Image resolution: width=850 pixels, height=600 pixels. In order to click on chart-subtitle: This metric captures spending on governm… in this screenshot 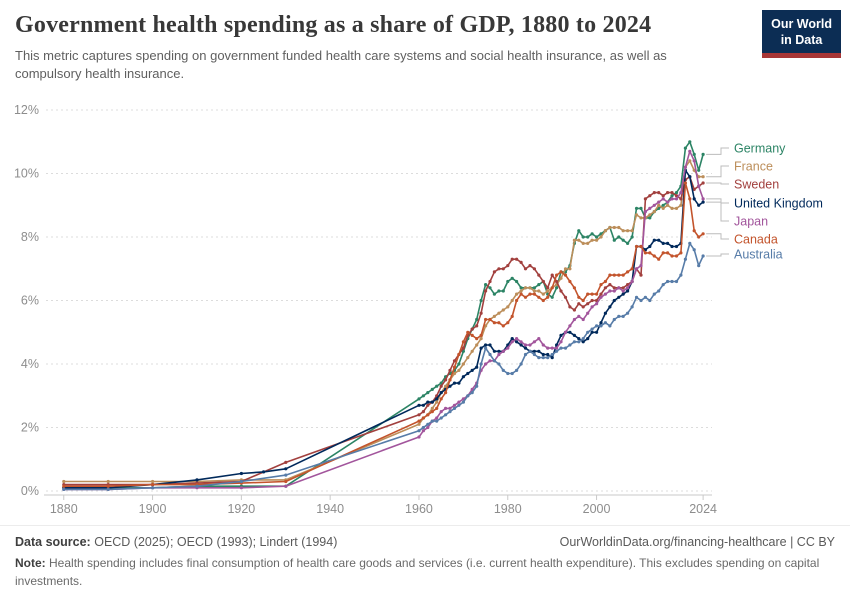, I will do `click(341, 64)`.